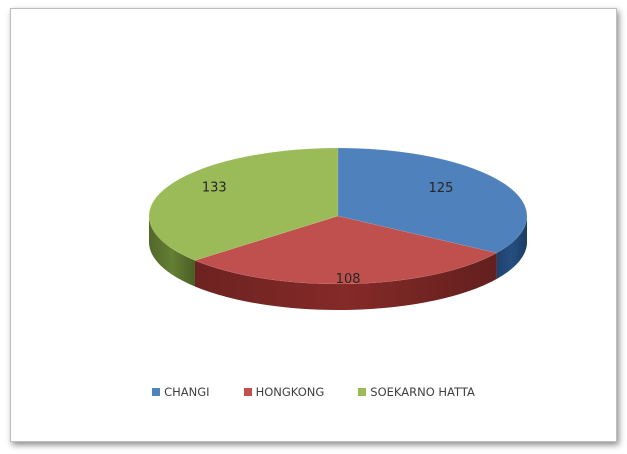  Describe the element at coordinates (187, 392) in the screenshot. I see `legend-label-changi: CHANGI` at that location.